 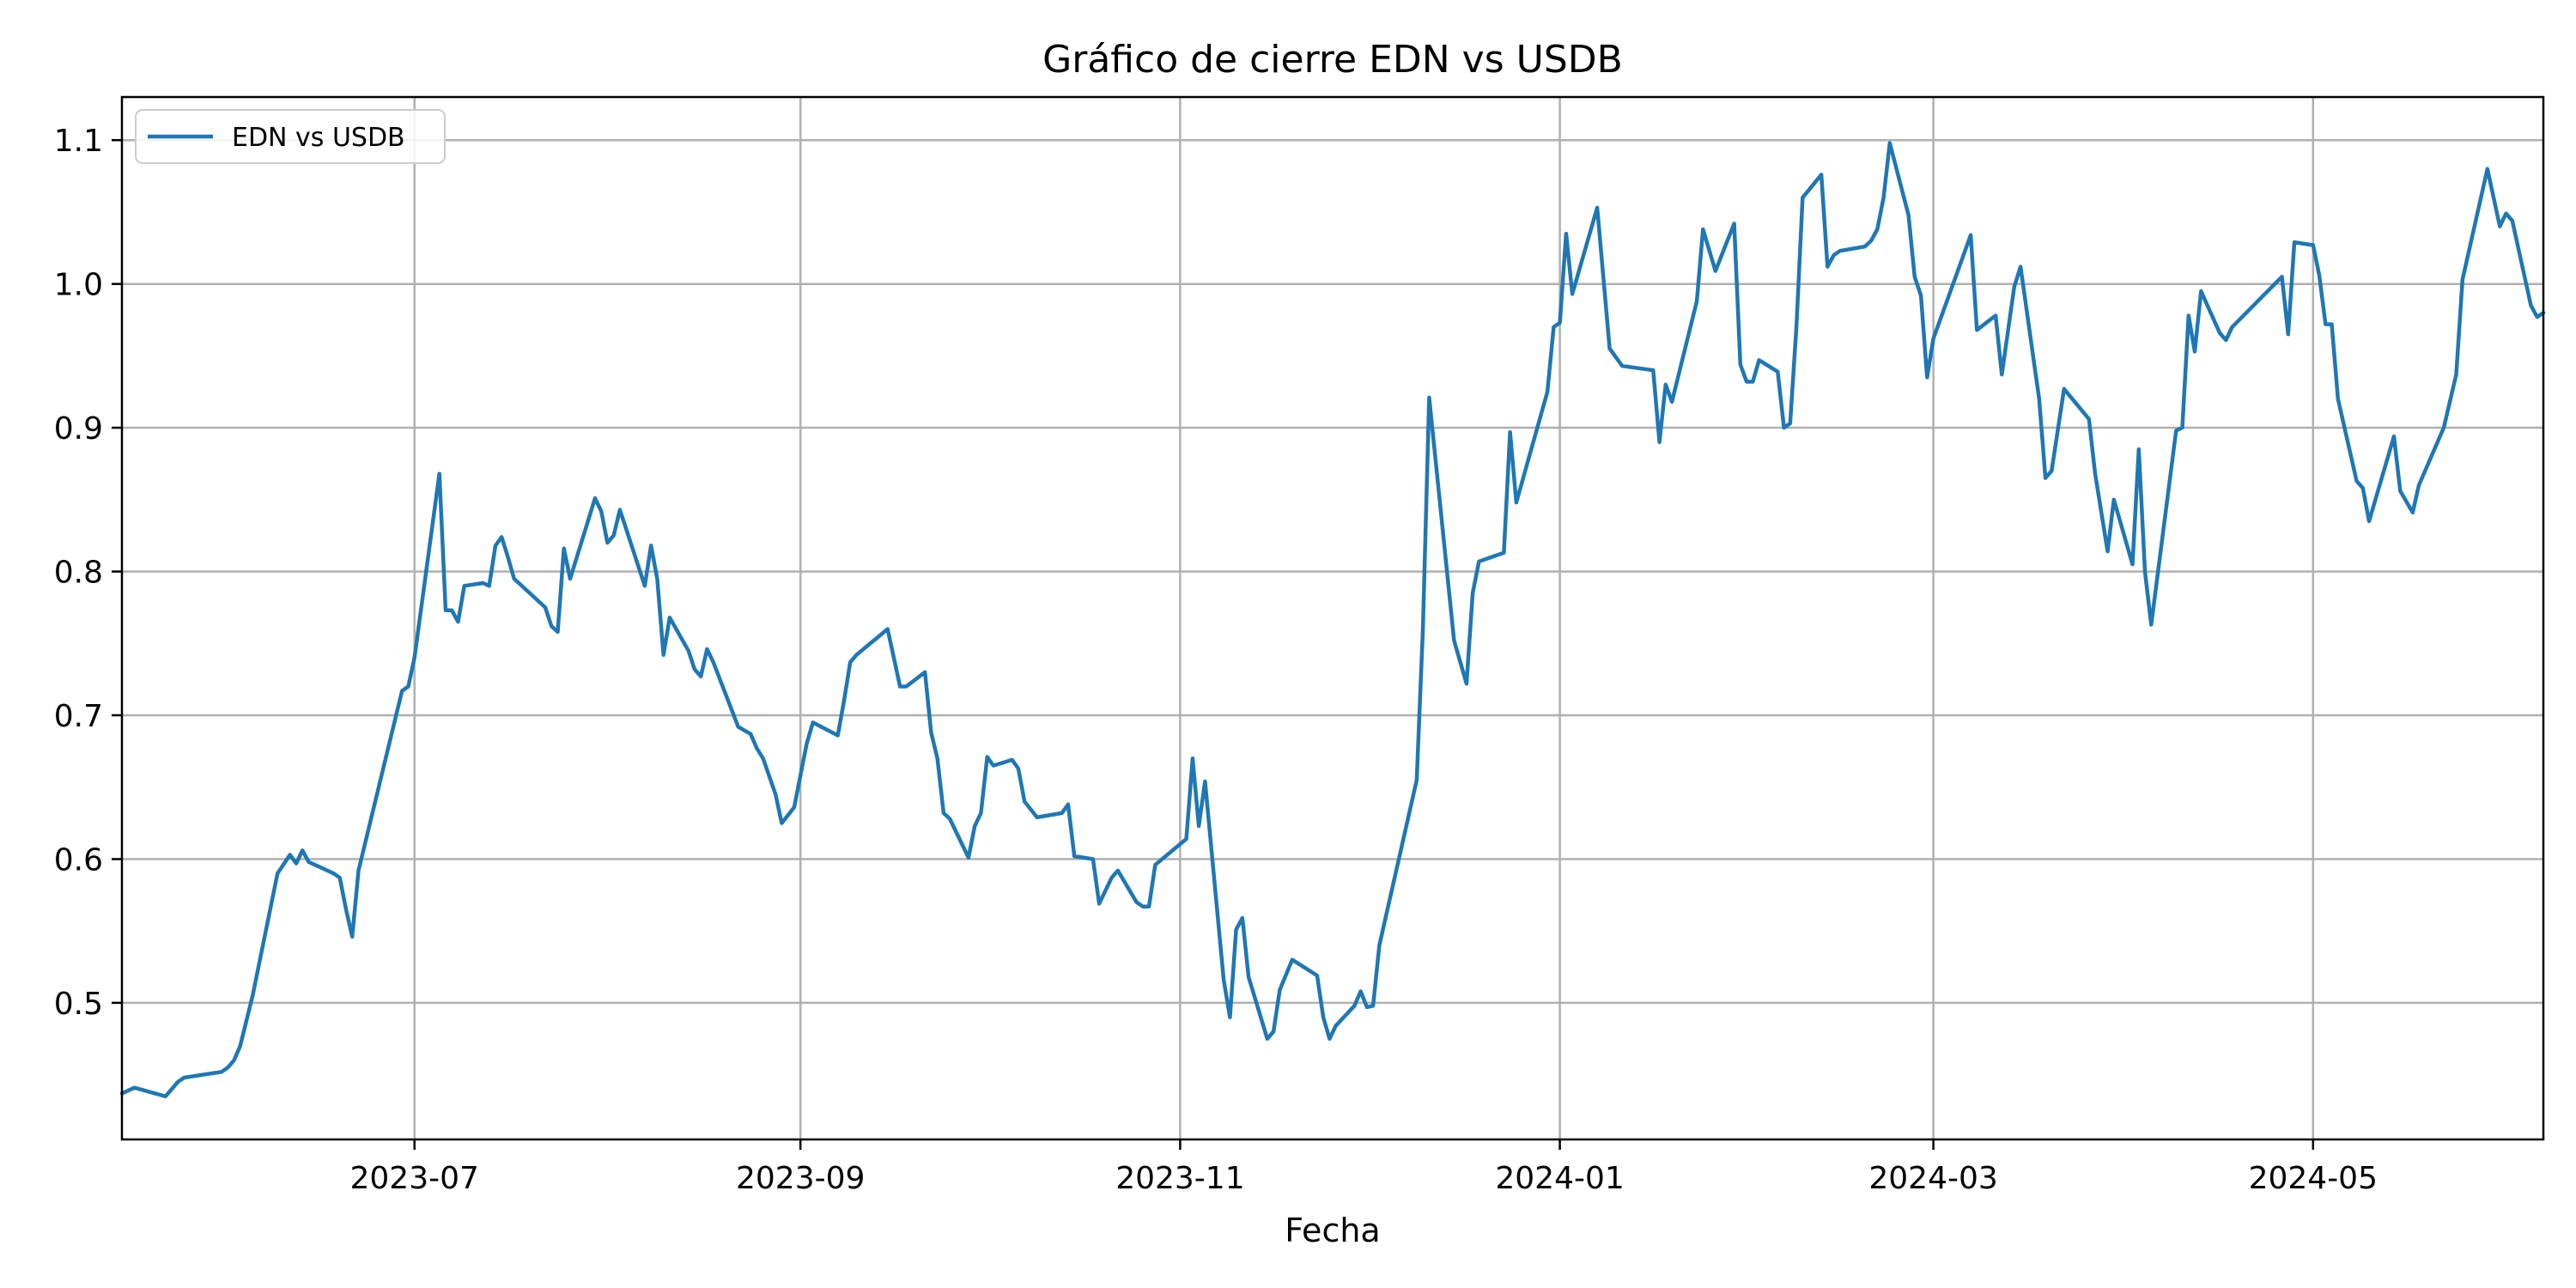 What do you see at coordinates (413, 1178) in the screenshot?
I see `x-tick-label: 2023-07` at bounding box center [413, 1178].